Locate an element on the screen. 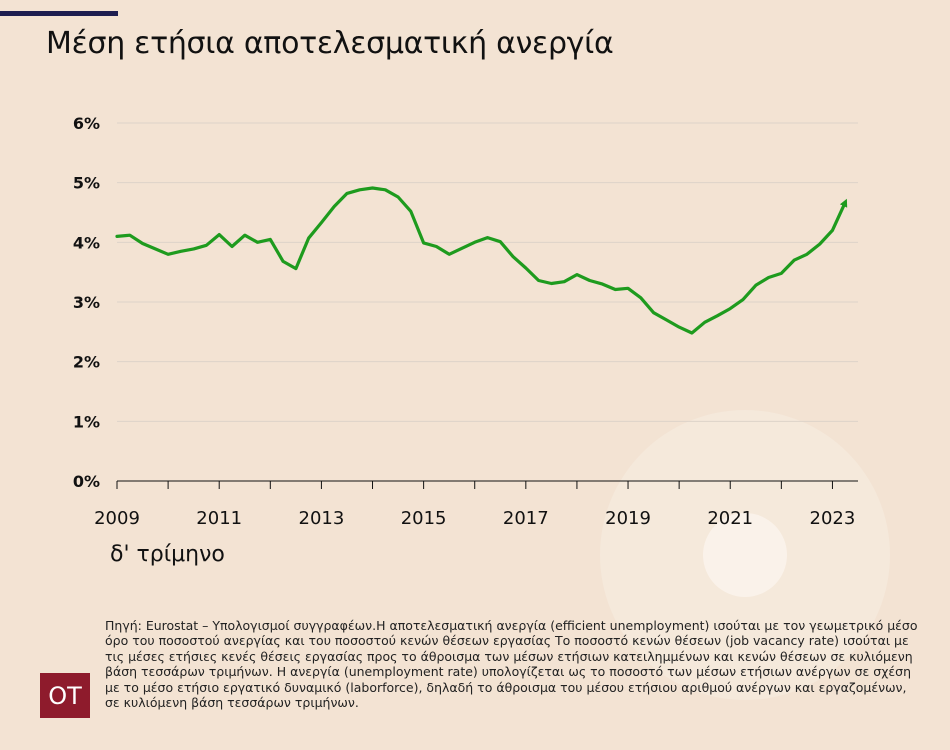 The height and width of the screenshot is (750, 950). y-tick-label: 4% is located at coordinates (86, 242).